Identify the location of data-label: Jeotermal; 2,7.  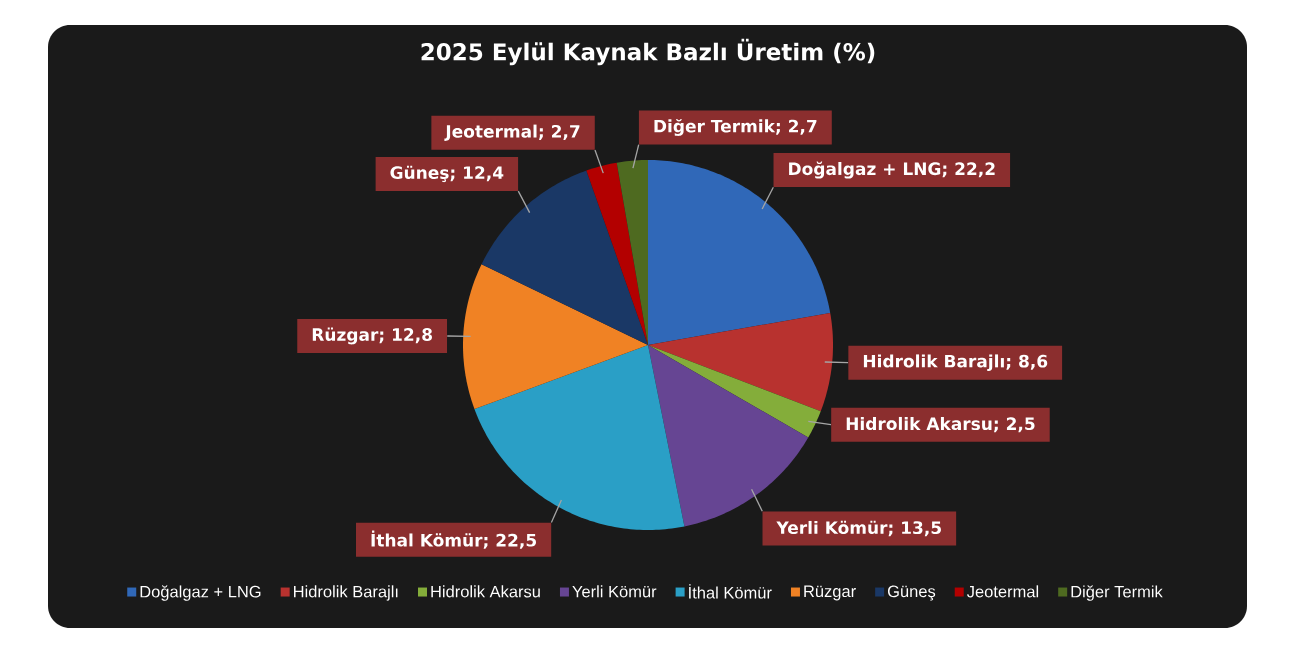
(512, 132).